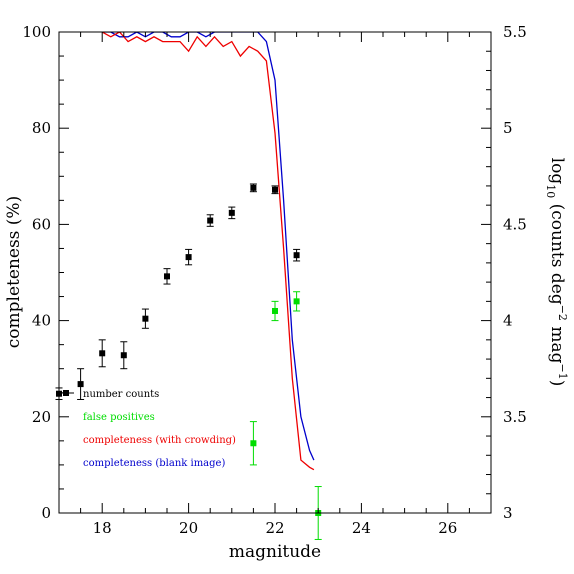 The image size is (574, 574). Describe the element at coordinates (508, 321) in the screenshot. I see `y-right-tick-label: 4` at that location.